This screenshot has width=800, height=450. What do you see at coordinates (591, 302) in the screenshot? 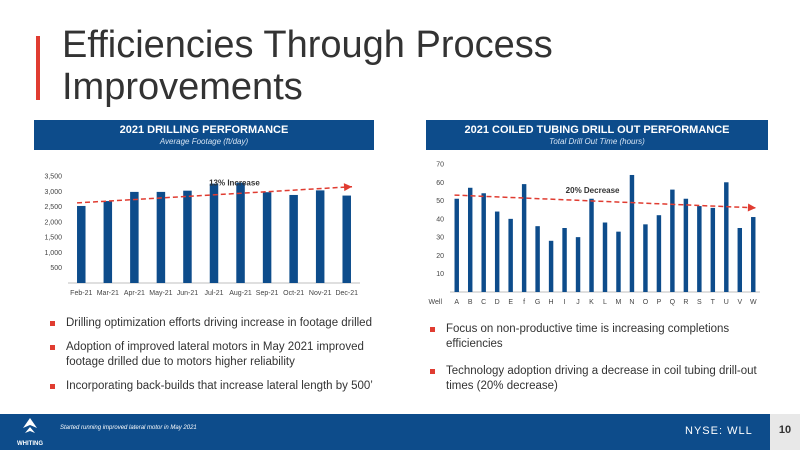
I see `x-tick-label: K` at bounding box center [591, 302].